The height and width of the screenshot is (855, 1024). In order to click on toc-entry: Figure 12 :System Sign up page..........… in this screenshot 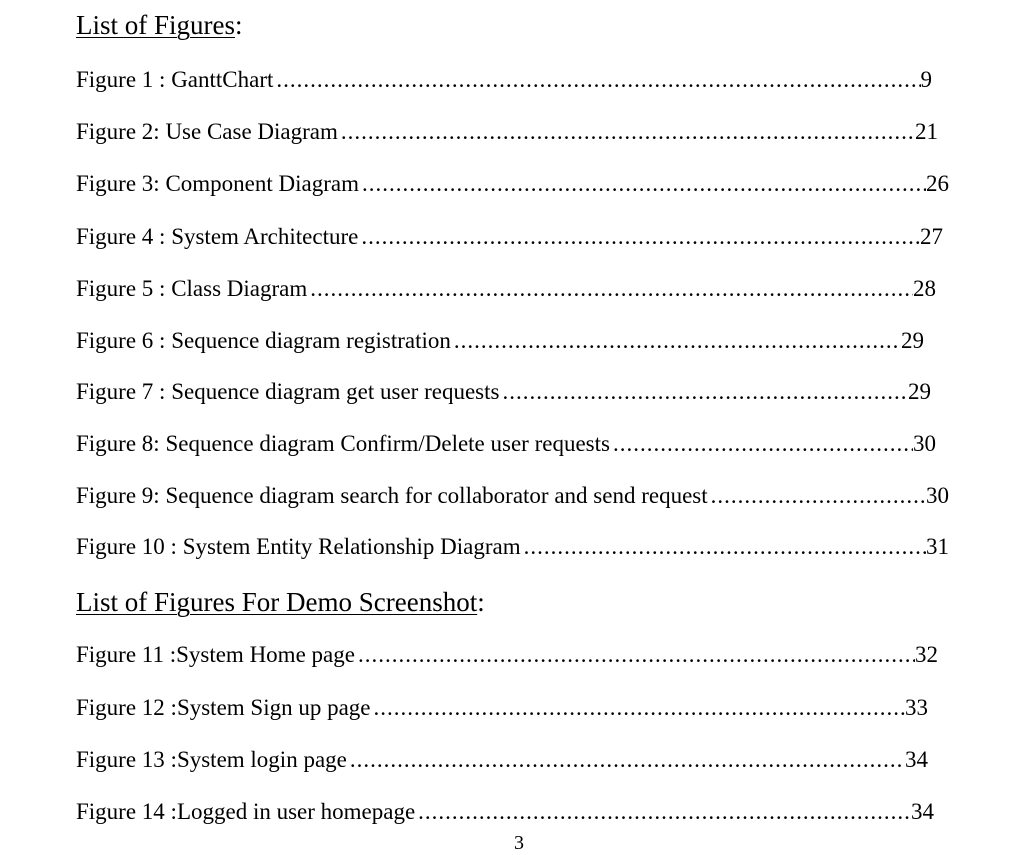, I will do `click(502, 708)`.